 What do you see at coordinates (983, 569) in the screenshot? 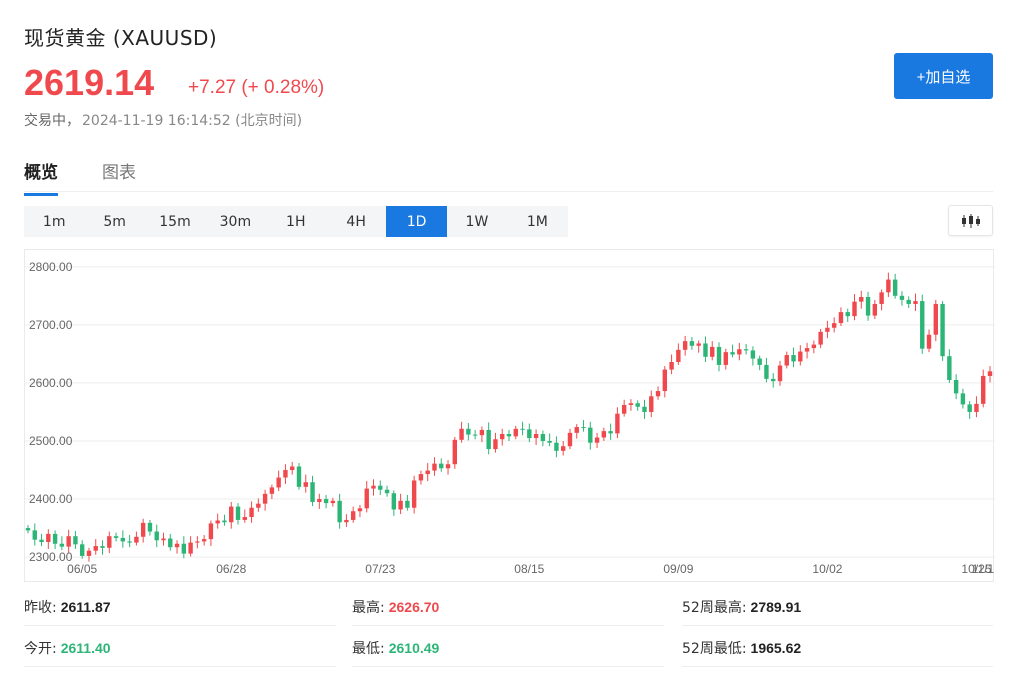
I see `x-tick-label: 11/1` at bounding box center [983, 569].